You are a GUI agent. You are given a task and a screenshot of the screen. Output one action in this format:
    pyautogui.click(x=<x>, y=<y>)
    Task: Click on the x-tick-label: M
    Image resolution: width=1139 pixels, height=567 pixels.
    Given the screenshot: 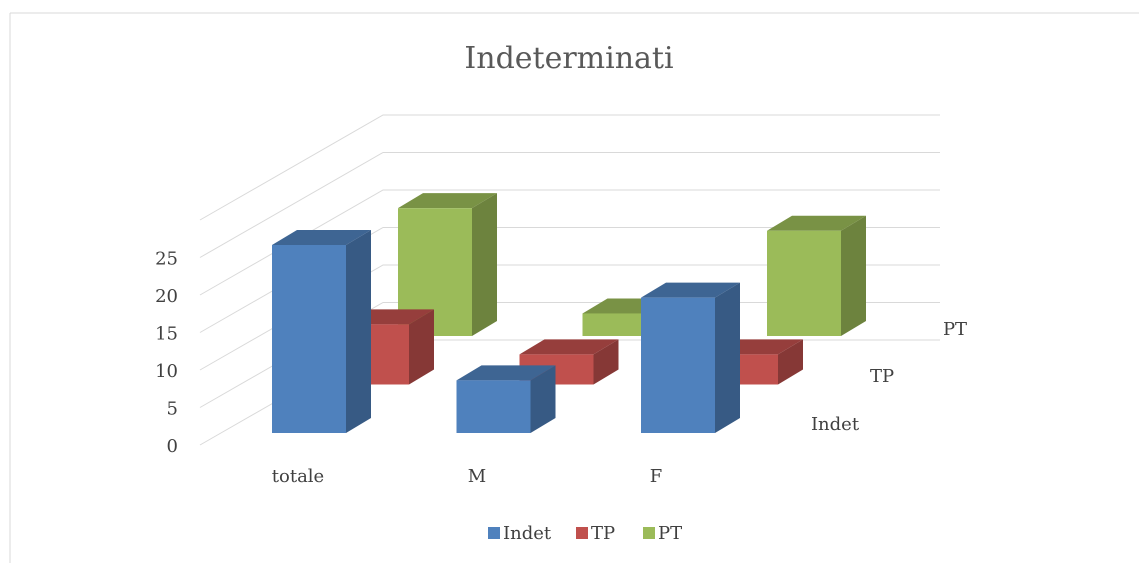 What is the action you would take?
    pyautogui.click(x=477, y=476)
    